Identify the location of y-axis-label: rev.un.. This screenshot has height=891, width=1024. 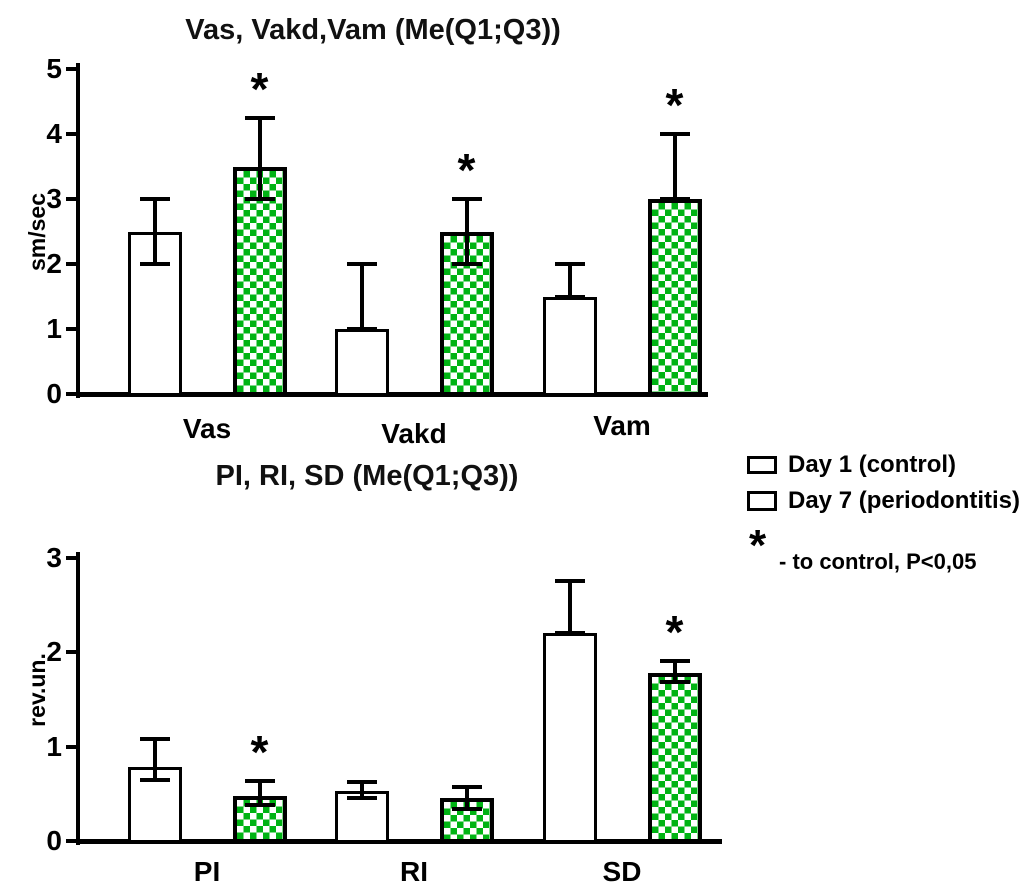
(37, 690).